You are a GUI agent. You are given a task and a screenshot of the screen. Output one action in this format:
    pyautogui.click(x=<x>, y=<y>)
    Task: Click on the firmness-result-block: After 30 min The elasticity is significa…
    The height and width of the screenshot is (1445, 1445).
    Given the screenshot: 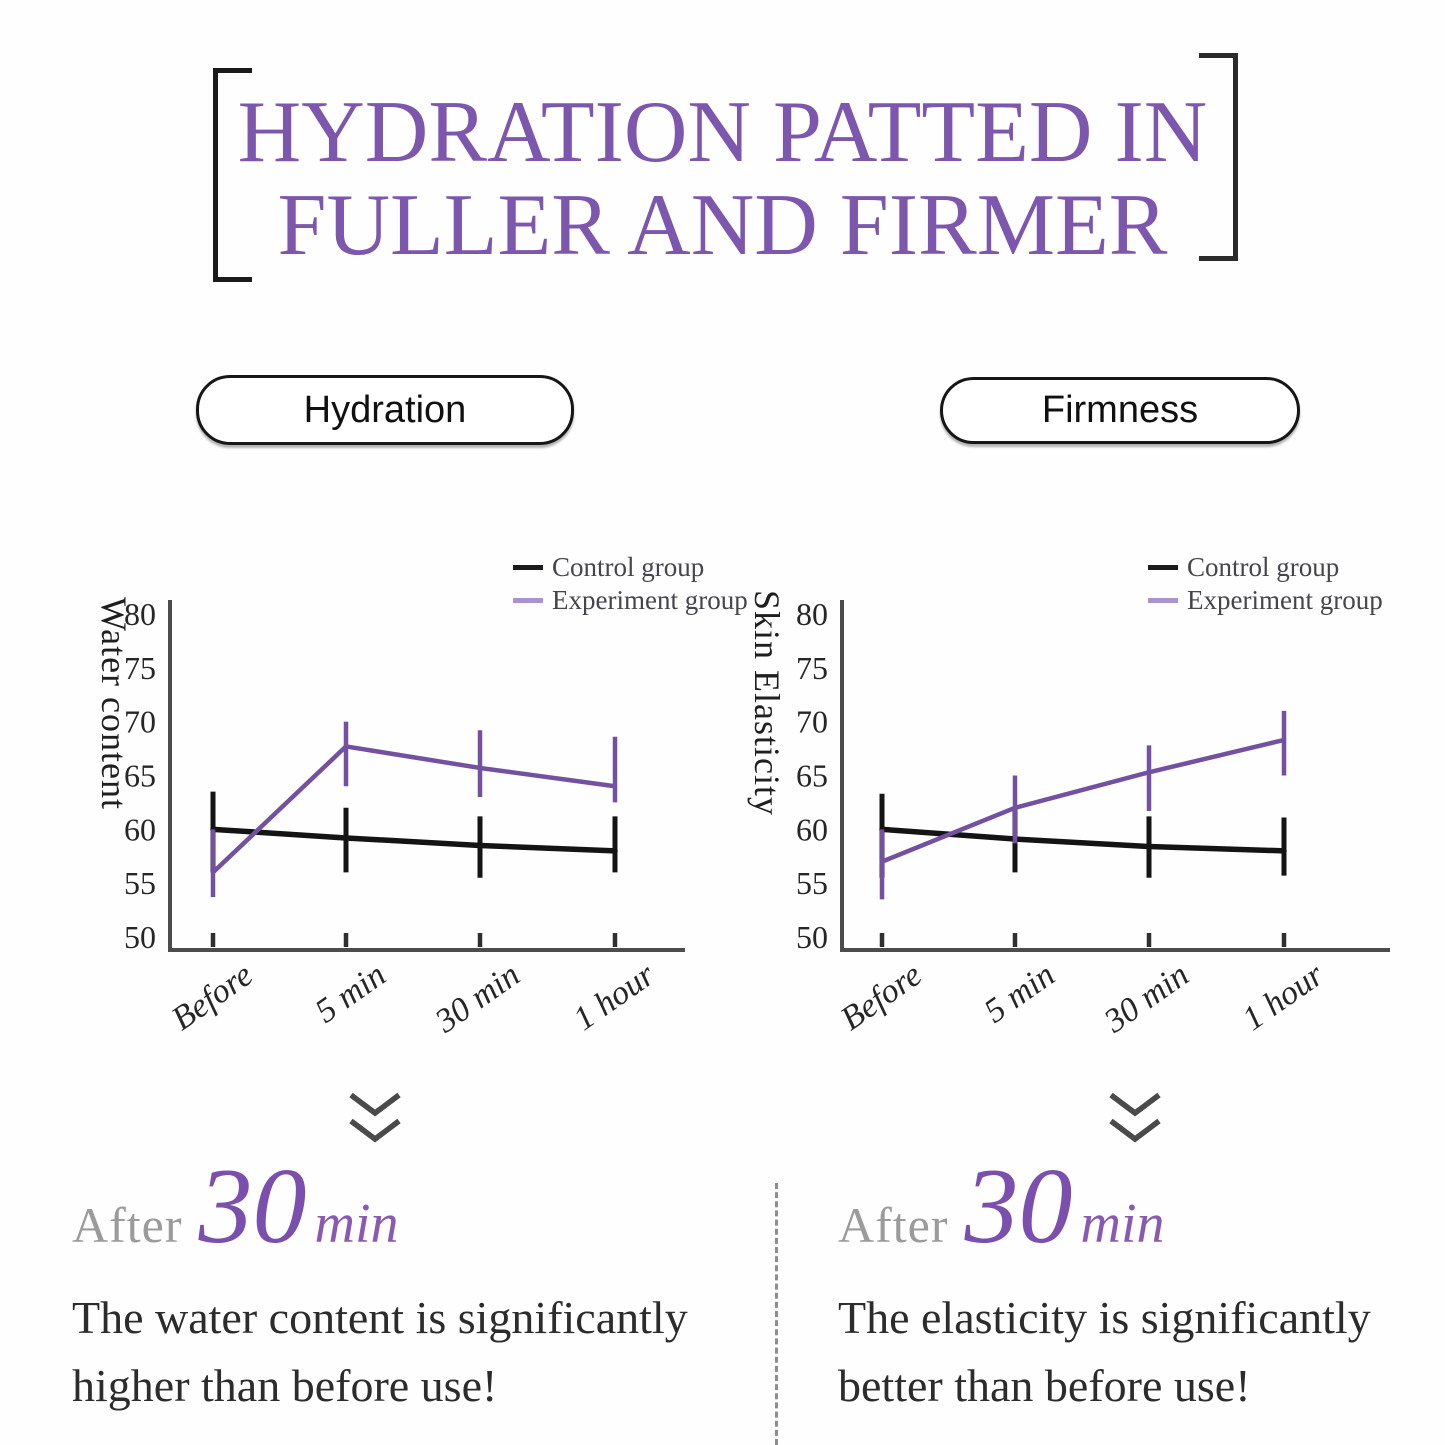 What is the action you would take?
    pyautogui.click(x=1141, y=1283)
    